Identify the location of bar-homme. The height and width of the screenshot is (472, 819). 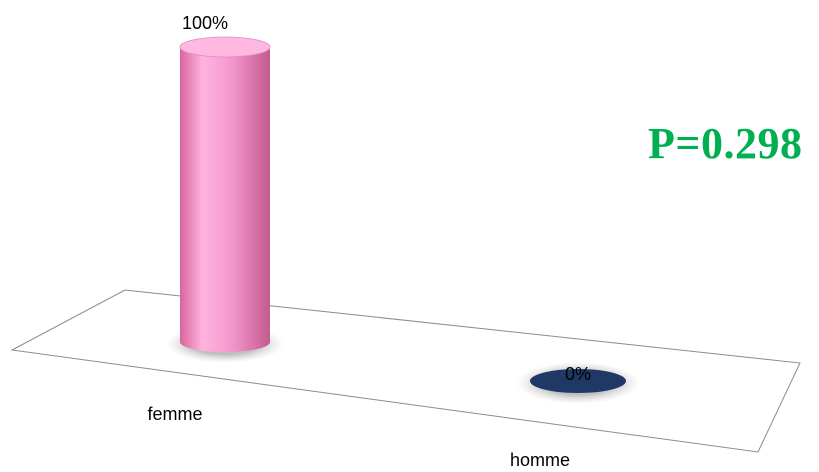
(578, 381).